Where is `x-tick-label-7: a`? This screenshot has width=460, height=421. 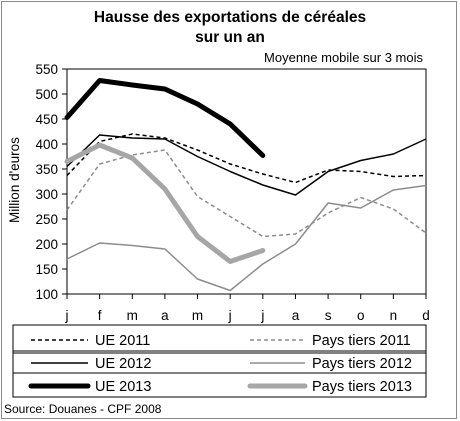 x-tick-label-7: a is located at coordinates (296, 315).